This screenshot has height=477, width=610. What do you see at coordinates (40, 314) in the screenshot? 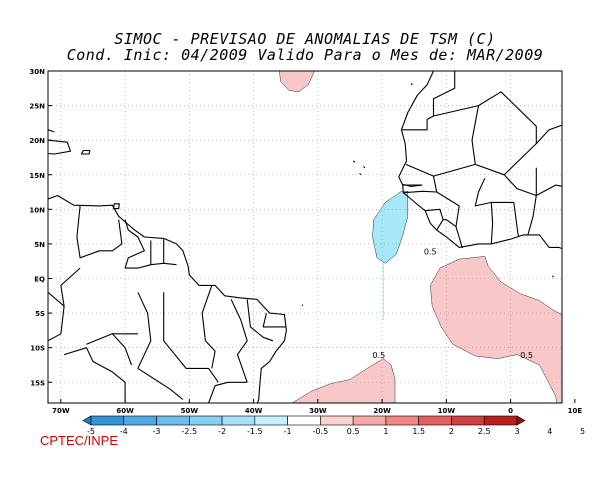
I see `lat-tick-label: 5S` at bounding box center [40, 314].